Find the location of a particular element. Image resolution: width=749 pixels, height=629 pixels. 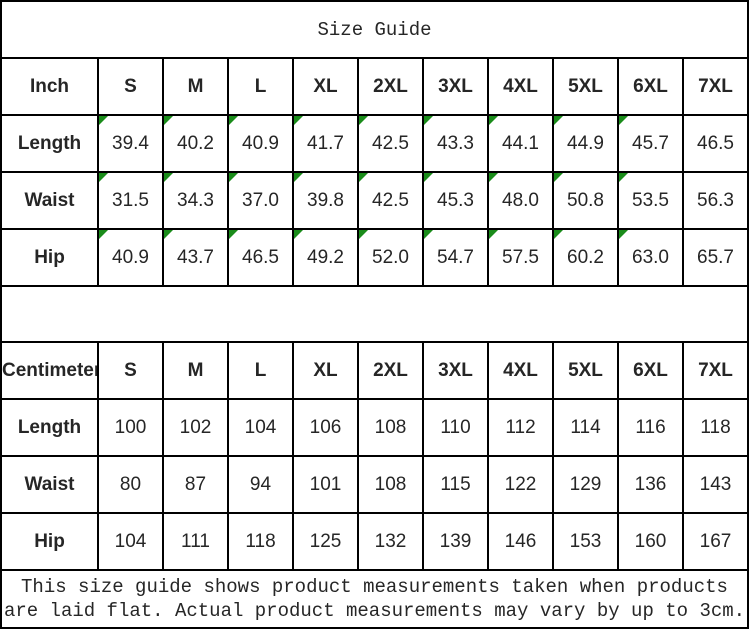

measurement-cell: 94 is located at coordinates (260, 484).